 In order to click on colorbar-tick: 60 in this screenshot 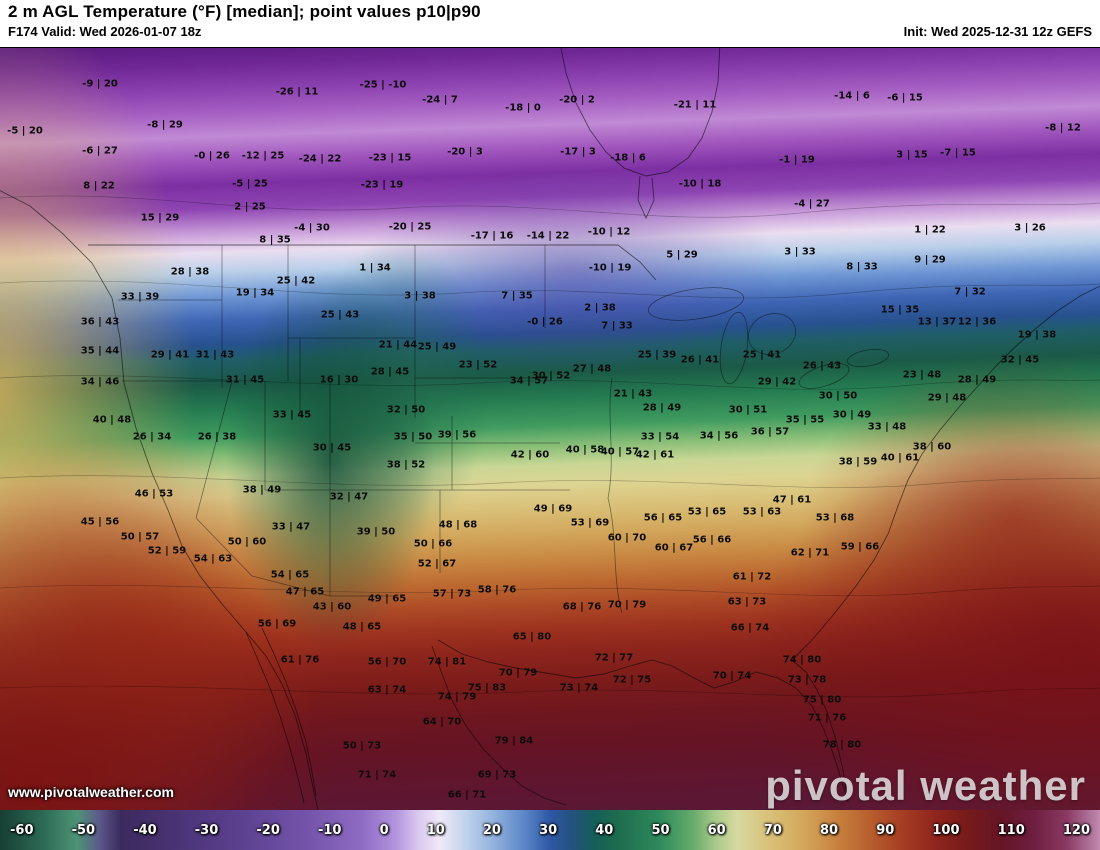, I will do `click(716, 830)`.